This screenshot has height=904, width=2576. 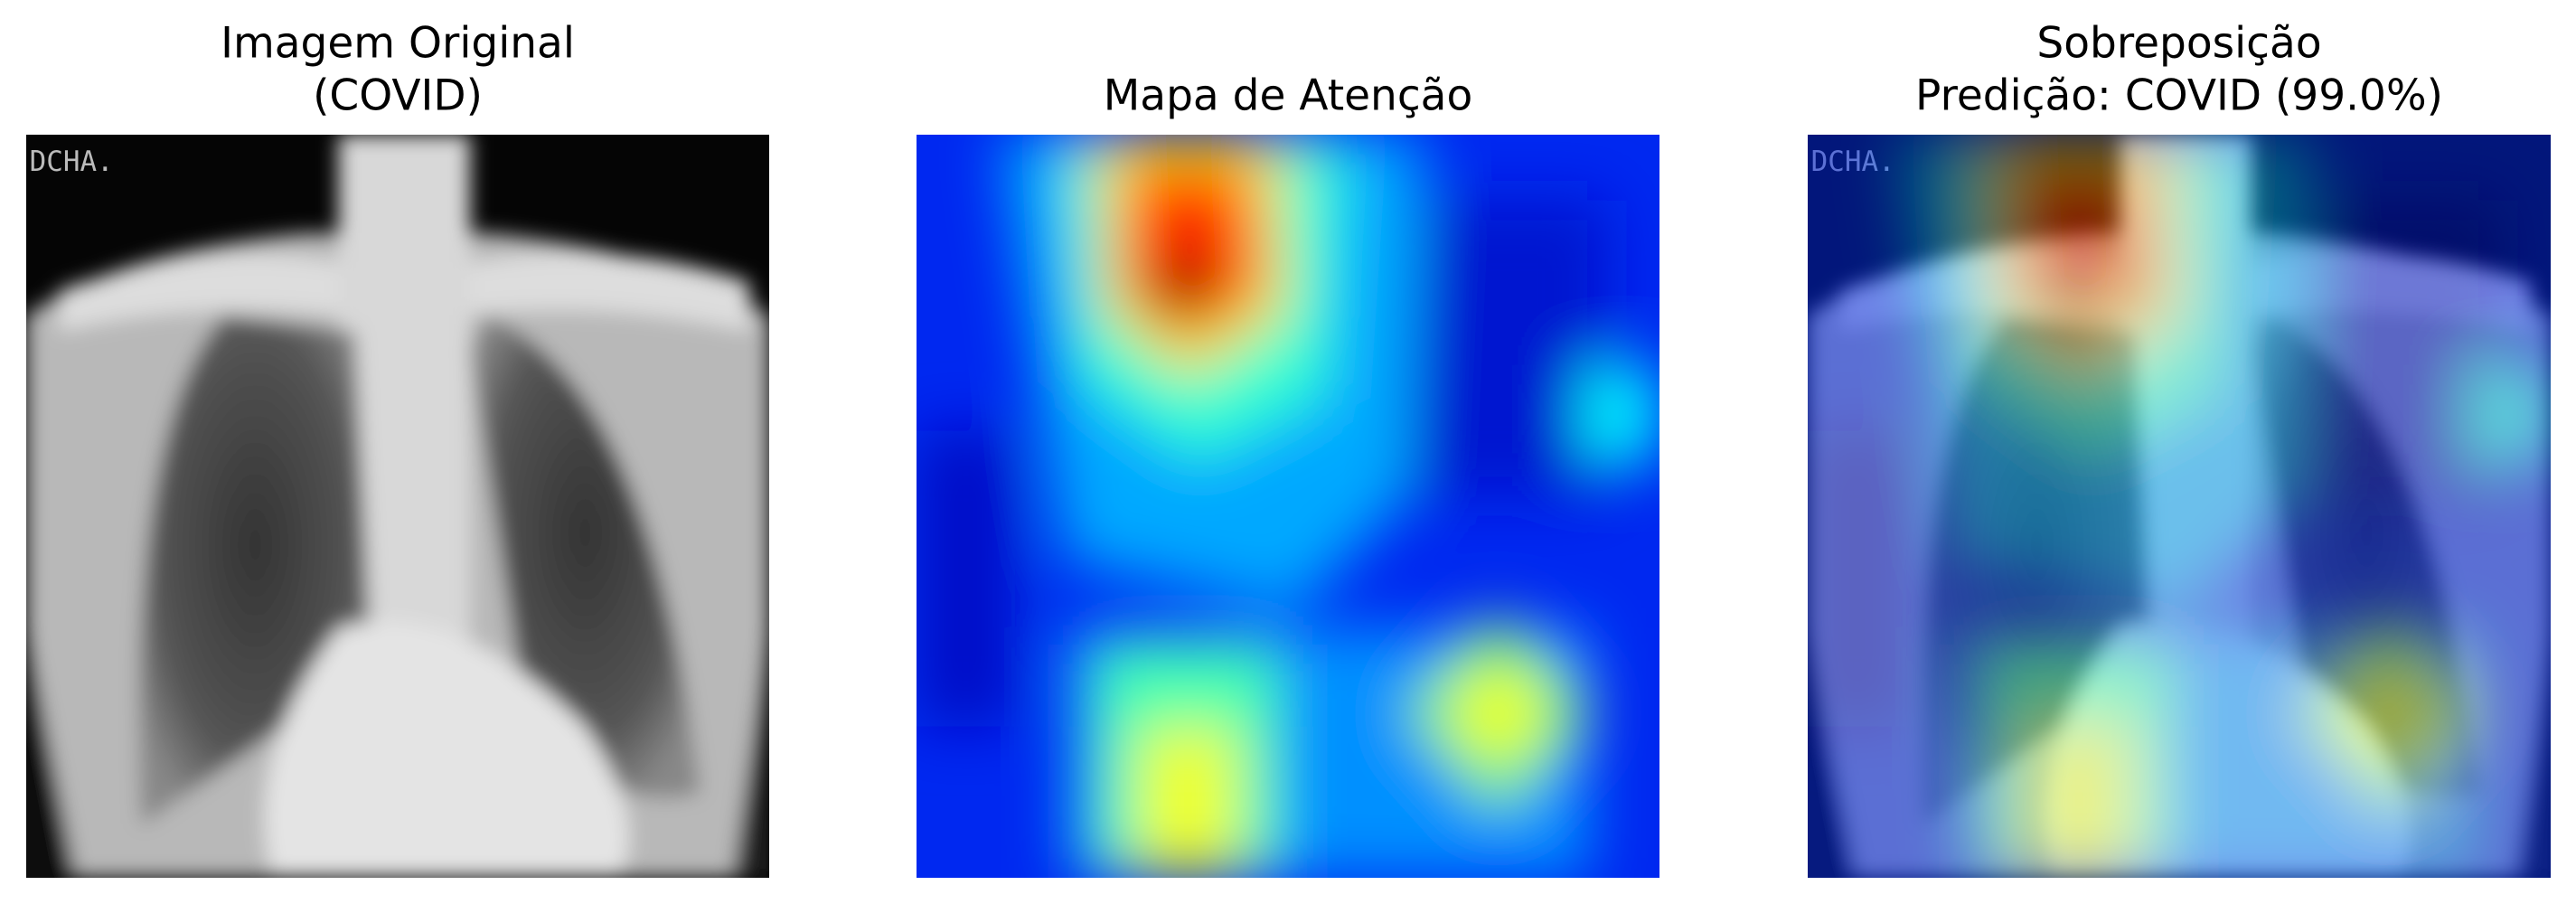 I want to click on panel-title: Sobreposição, so click(x=2179, y=44).